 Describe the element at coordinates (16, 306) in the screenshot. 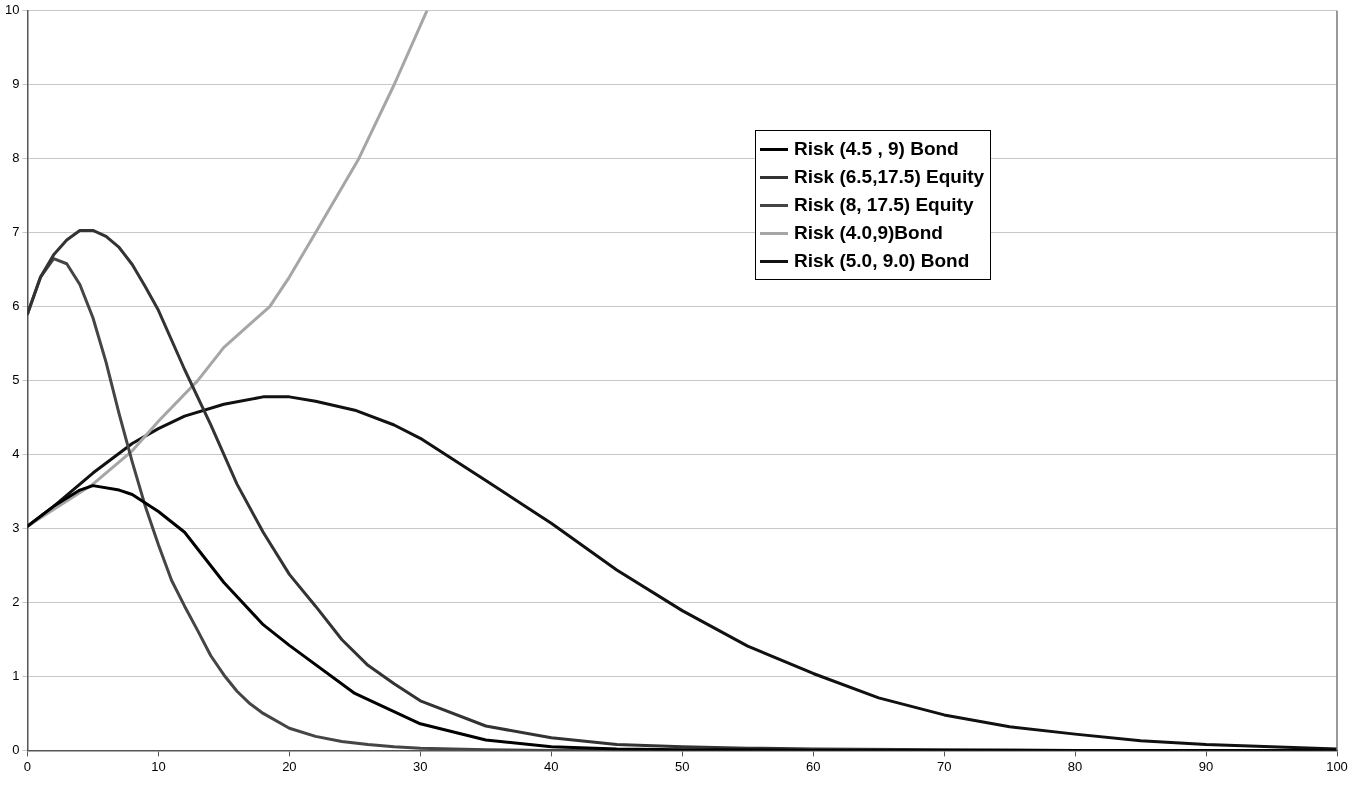

I see `y-tick-label: 6` at that location.